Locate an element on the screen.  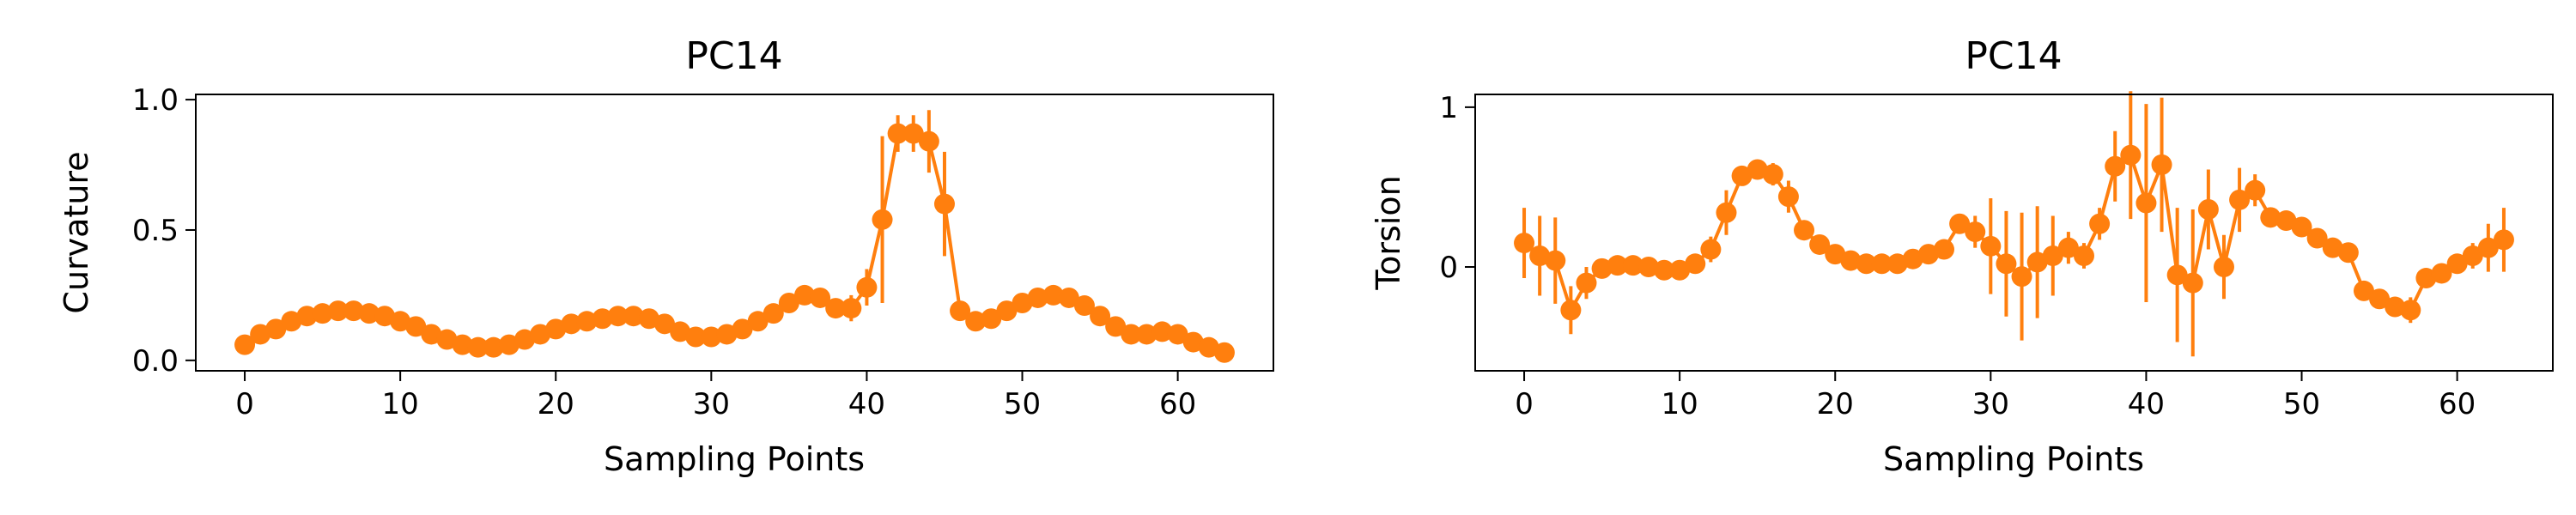
torsion-x-tick-label: 20 is located at coordinates (1836, 404).